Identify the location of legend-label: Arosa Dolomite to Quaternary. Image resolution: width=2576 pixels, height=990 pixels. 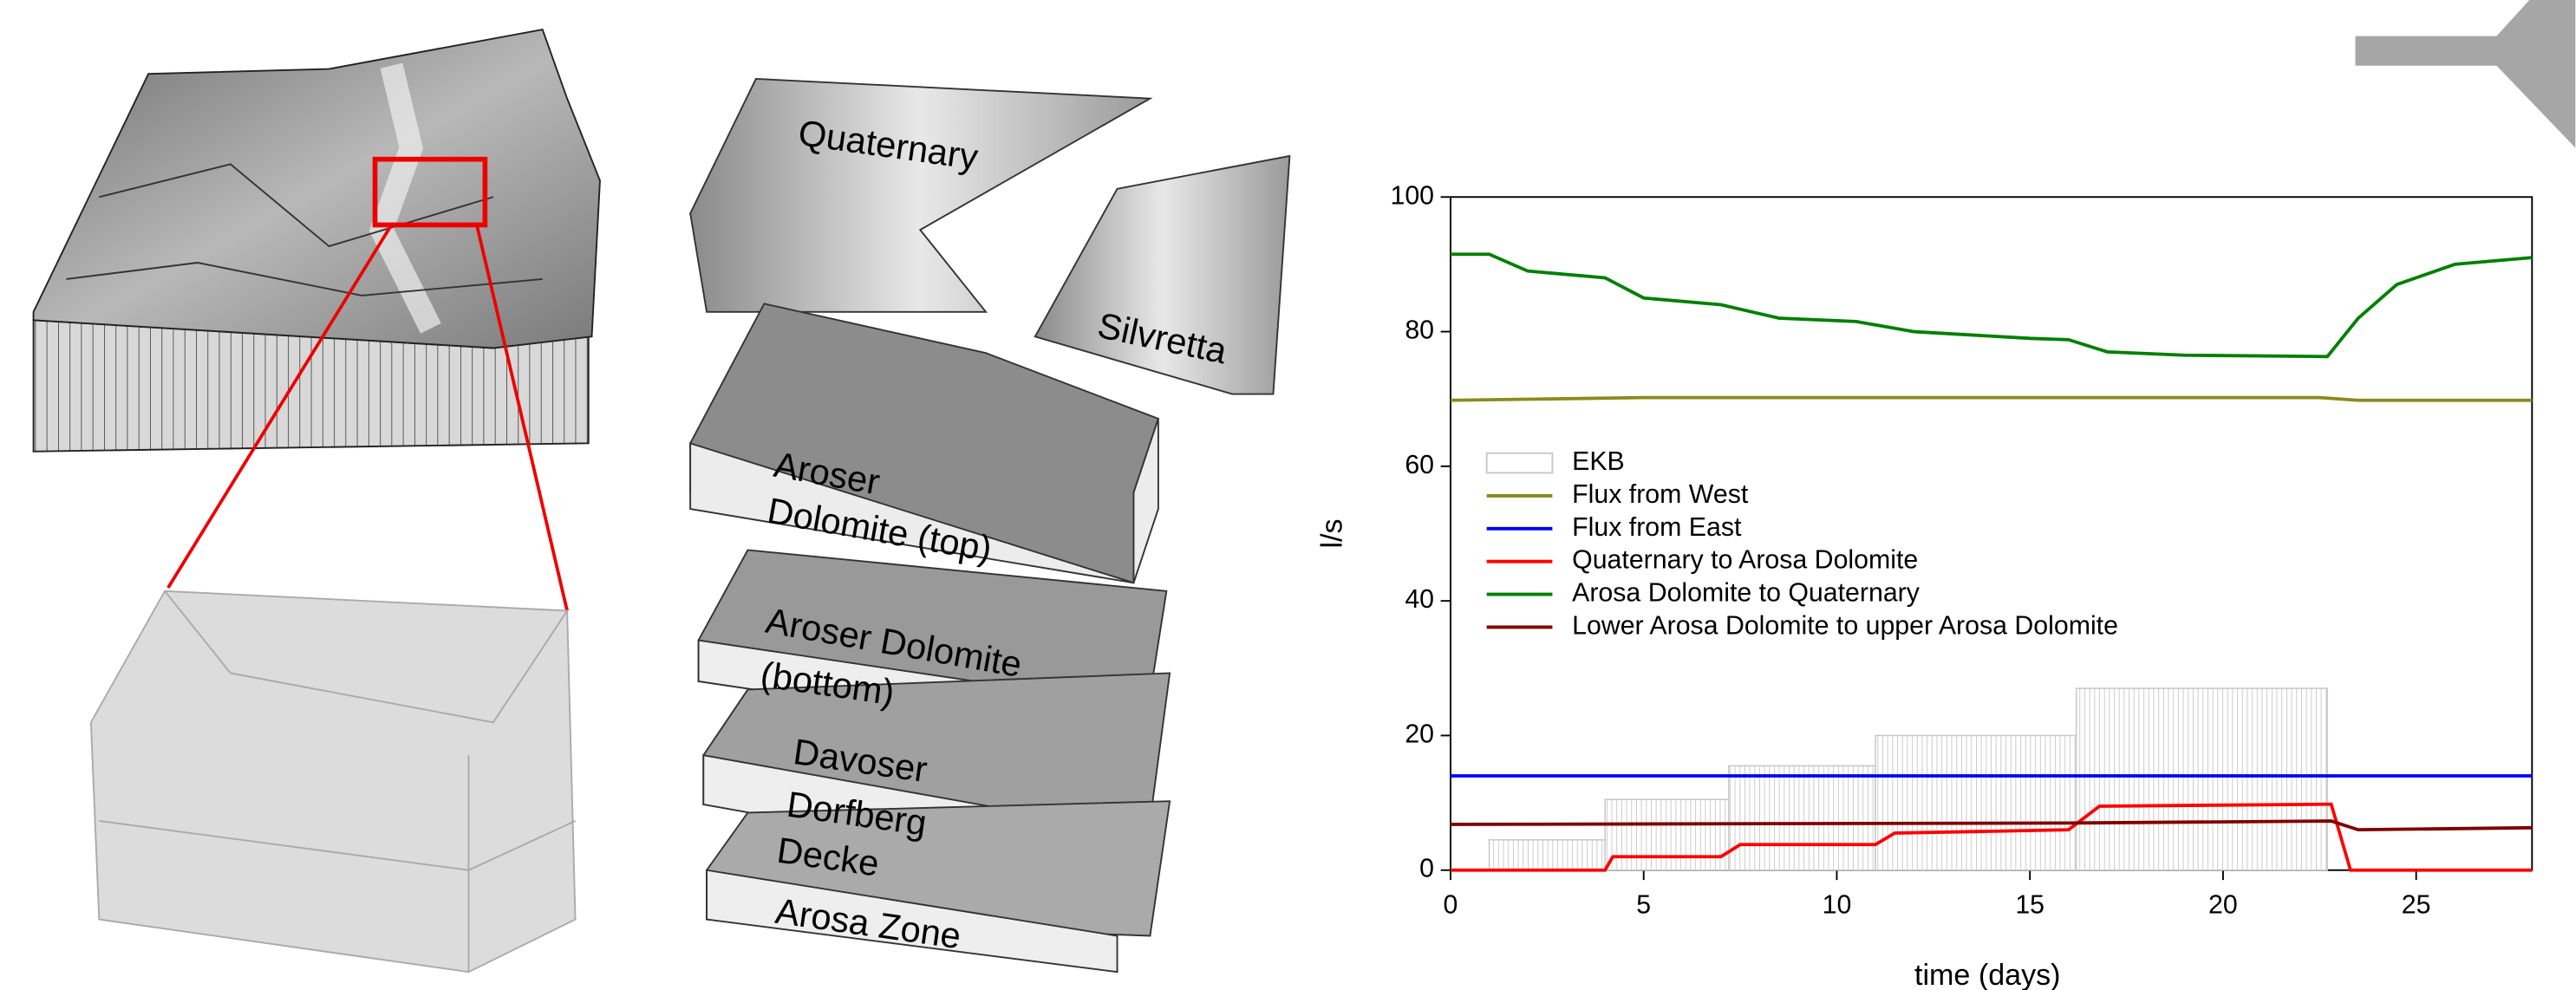
(1747, 594).